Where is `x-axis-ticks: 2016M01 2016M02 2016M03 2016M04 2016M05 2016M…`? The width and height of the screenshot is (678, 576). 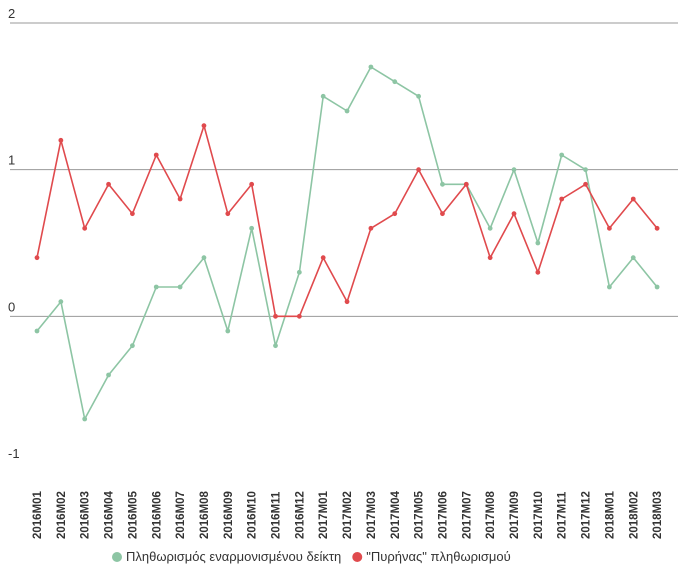
x-axis-ticks: 2016M01 2016M02 2016M03 2016M04 2016M05 2016M… is located at coordinates (348, 514).